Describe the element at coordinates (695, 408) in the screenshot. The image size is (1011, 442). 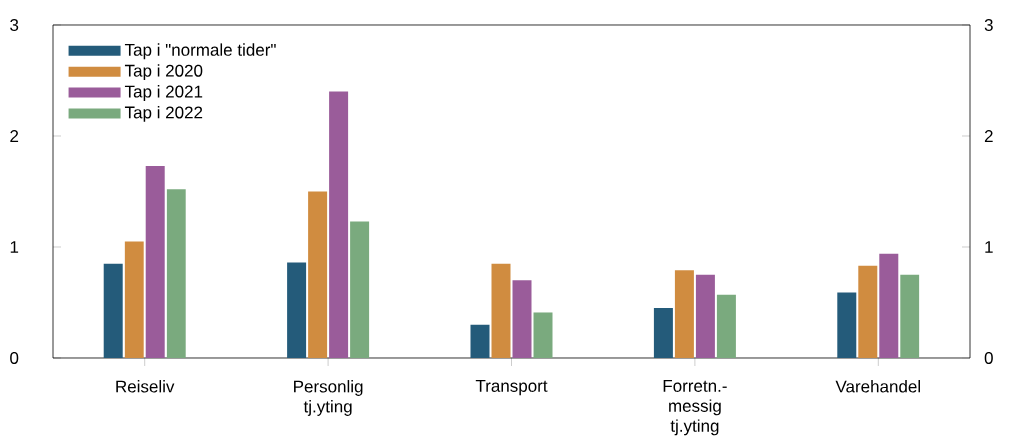
I see `x-tick-label: Forretn.-messig tj.yting` at that location.